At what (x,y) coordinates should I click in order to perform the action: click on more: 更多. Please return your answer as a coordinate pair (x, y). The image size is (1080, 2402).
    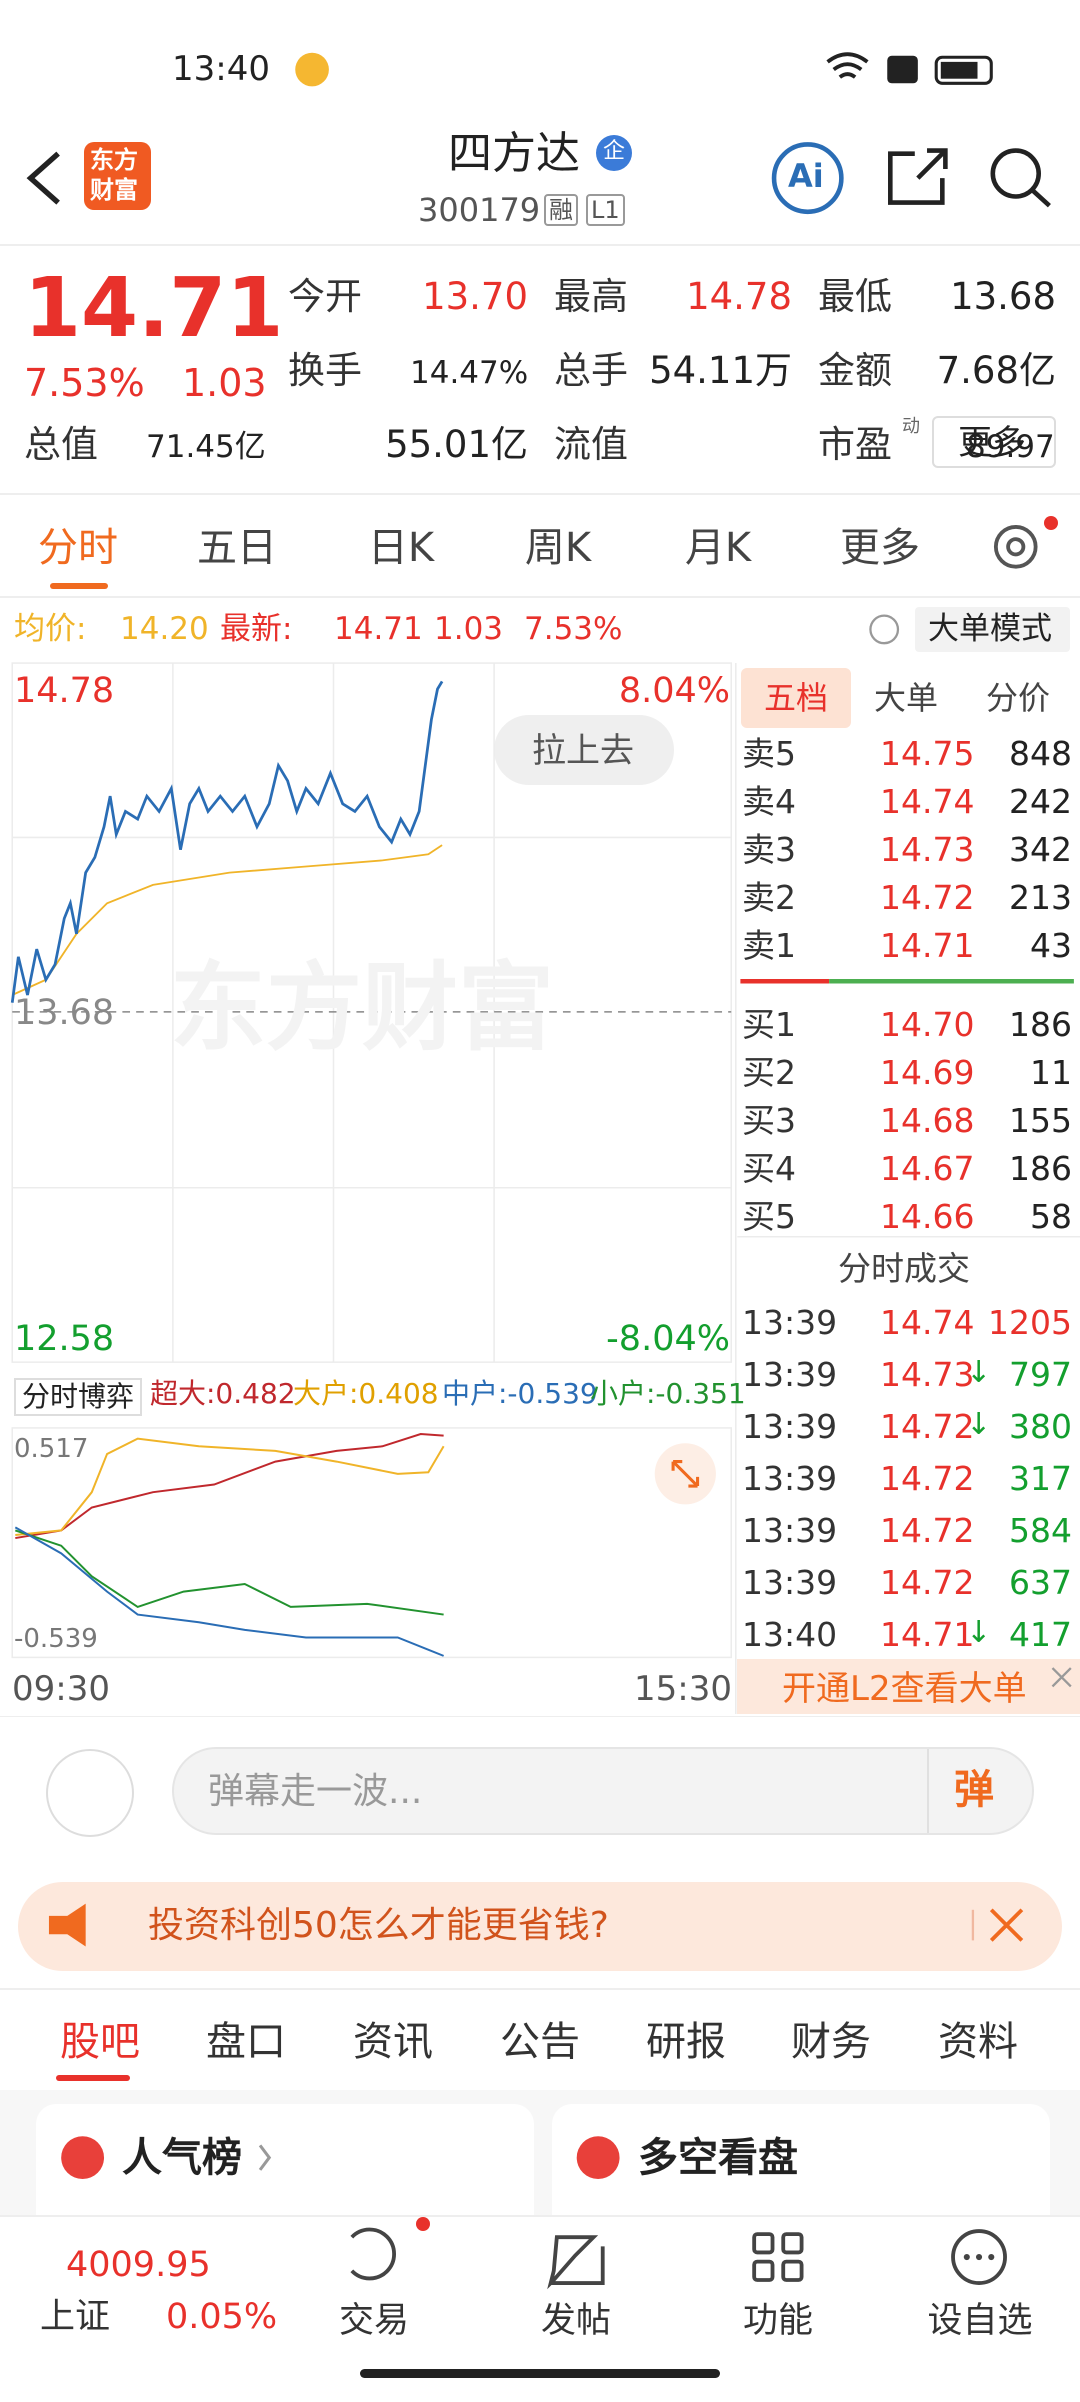
    Looking at the image, I should click on (992, 443).